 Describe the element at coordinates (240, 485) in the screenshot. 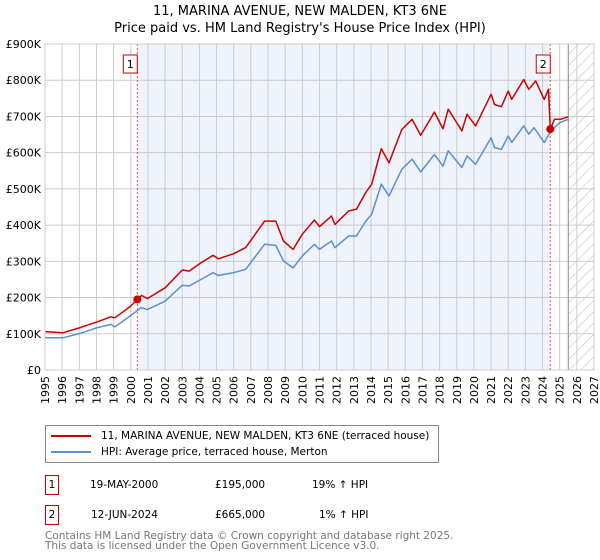

I see `transaction-price: £195,000` at that location.